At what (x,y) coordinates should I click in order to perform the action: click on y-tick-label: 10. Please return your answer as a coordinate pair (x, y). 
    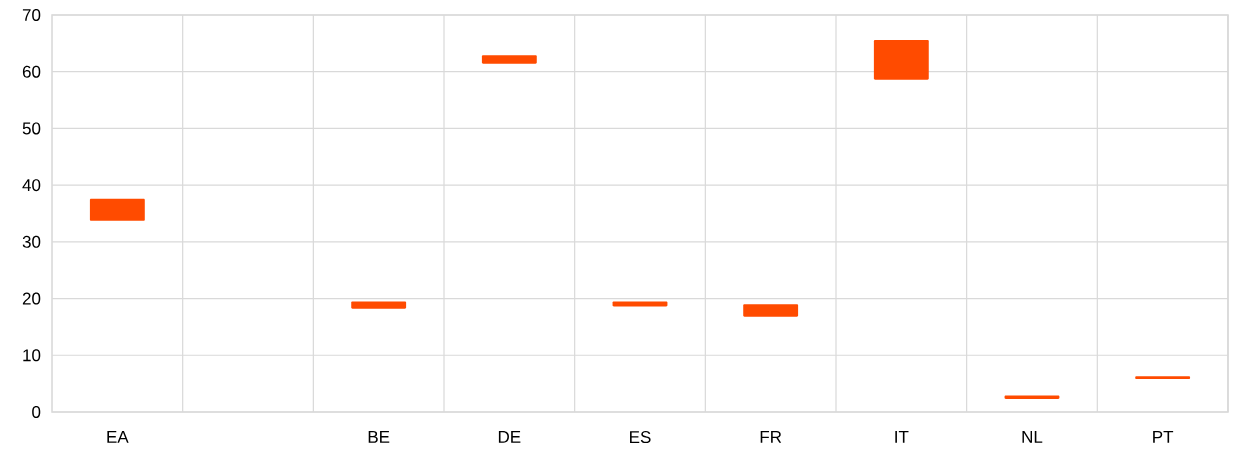
    Looking at the image, I should click on (32, 355).